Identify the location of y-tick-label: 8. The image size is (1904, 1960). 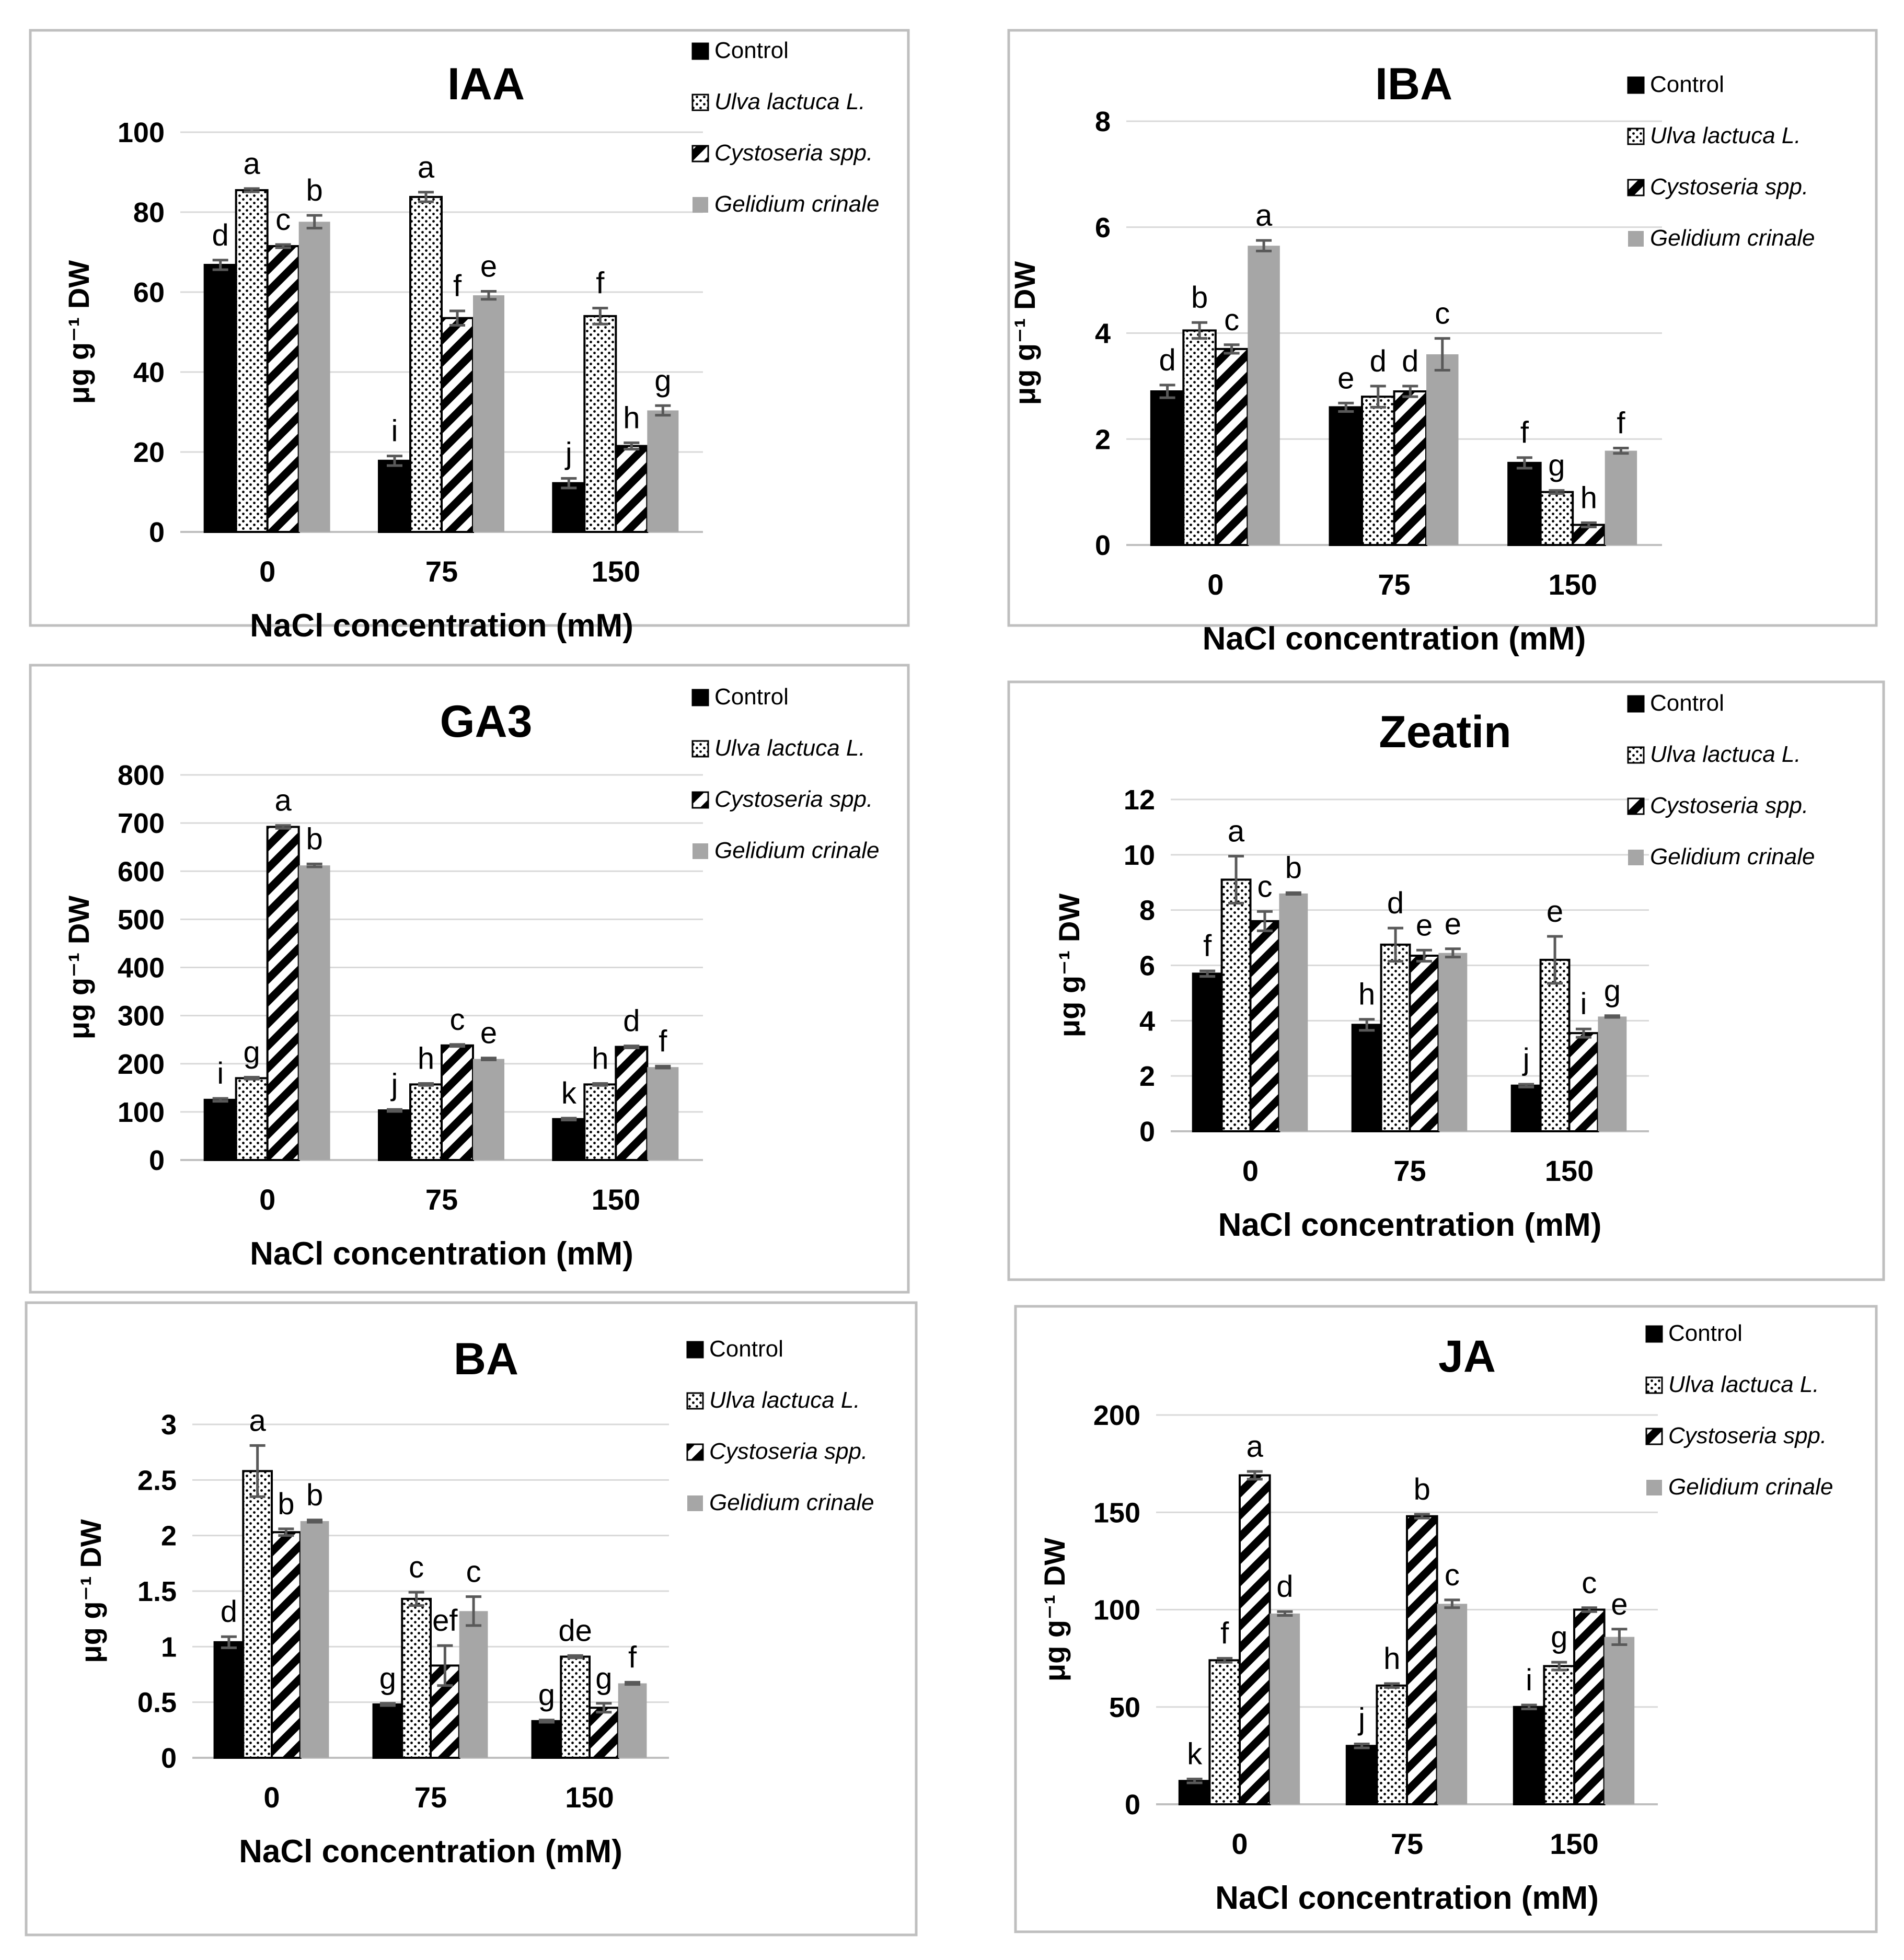
(1103, 121).